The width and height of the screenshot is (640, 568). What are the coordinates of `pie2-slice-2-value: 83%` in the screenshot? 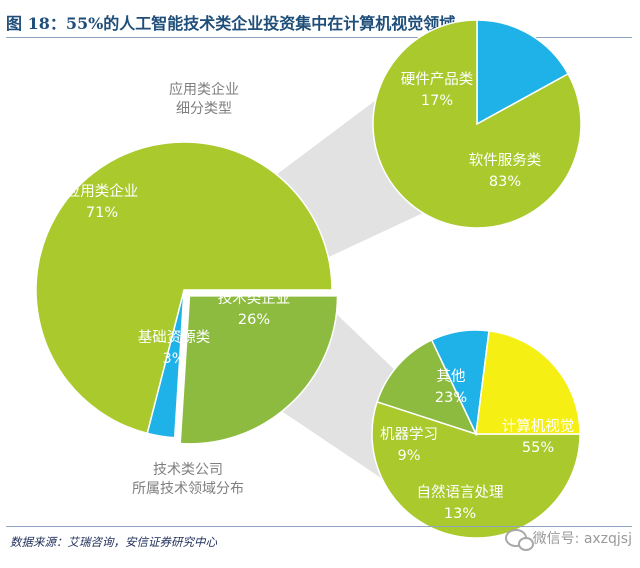 It's located at (505, 182).